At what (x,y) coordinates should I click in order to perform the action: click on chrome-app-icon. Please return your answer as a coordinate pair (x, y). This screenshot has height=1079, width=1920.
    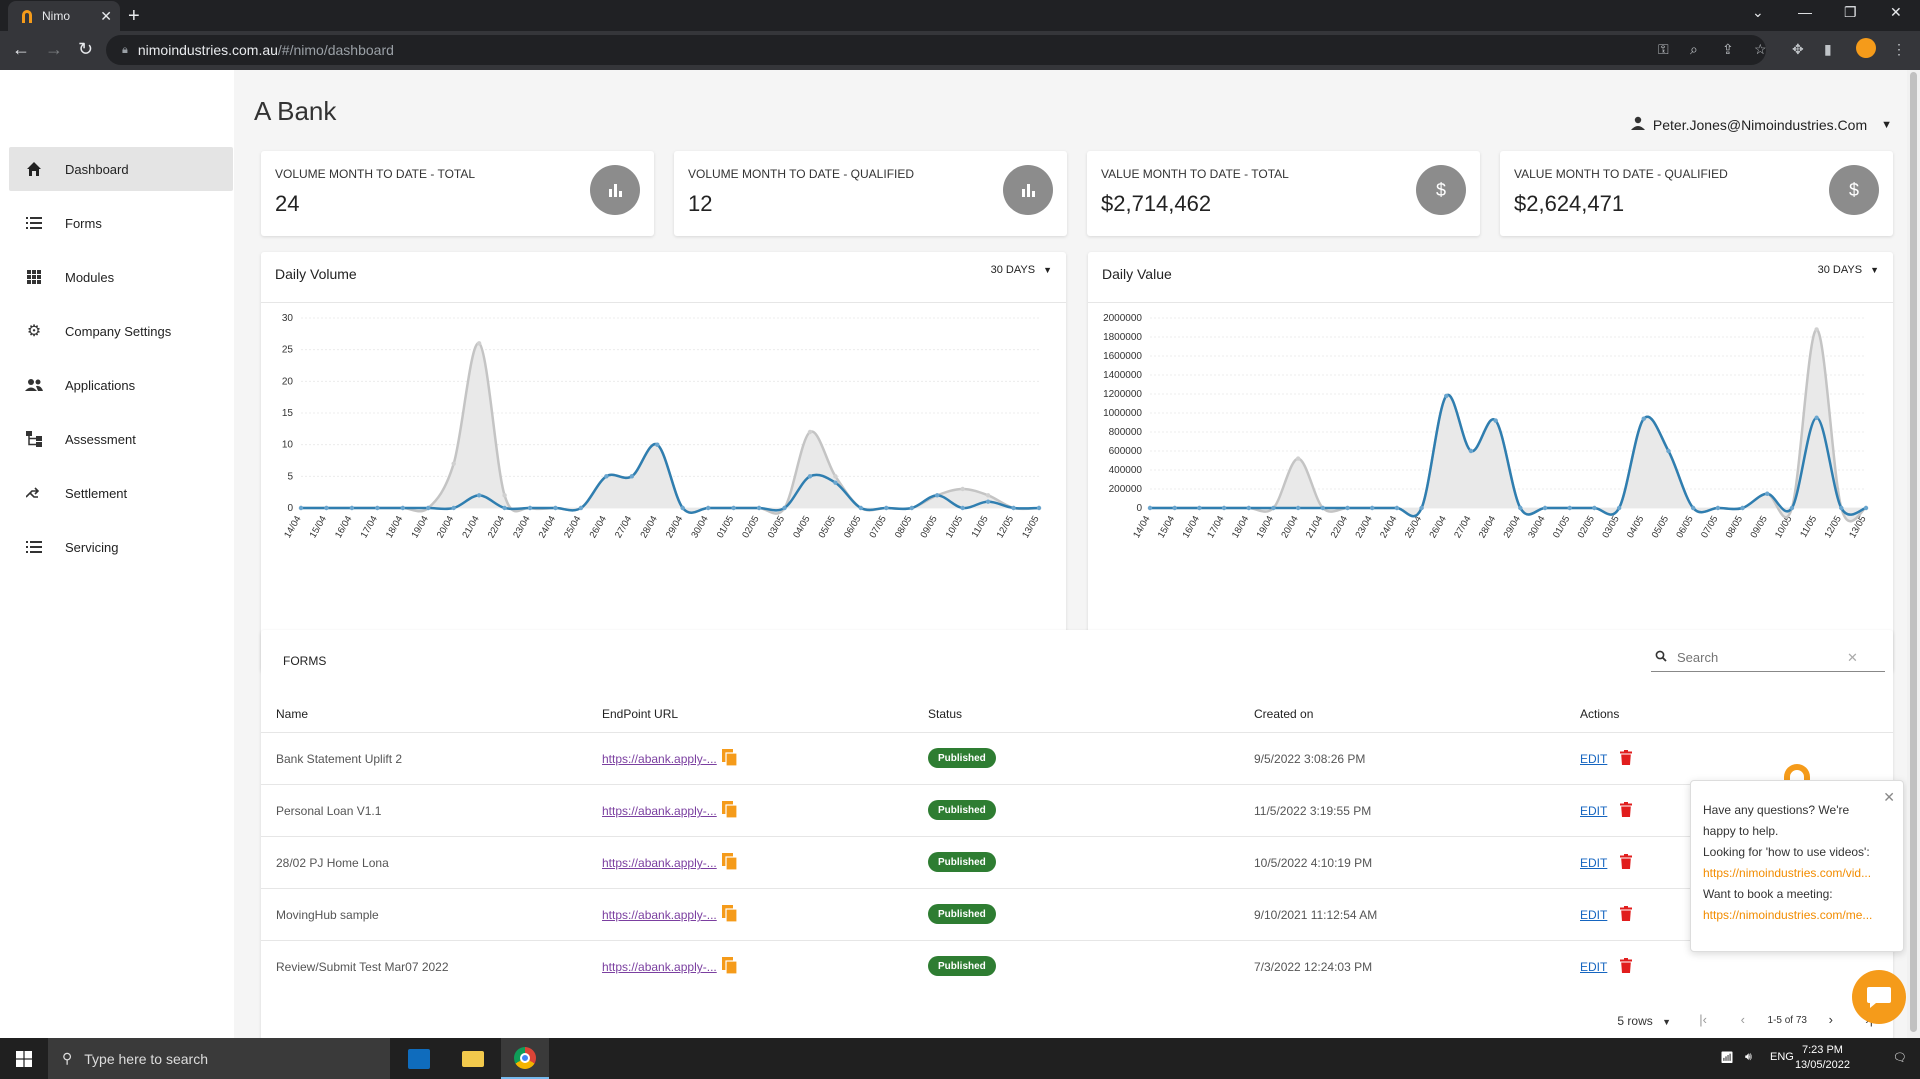
    Looking at the image, I should click on (525, 1058).